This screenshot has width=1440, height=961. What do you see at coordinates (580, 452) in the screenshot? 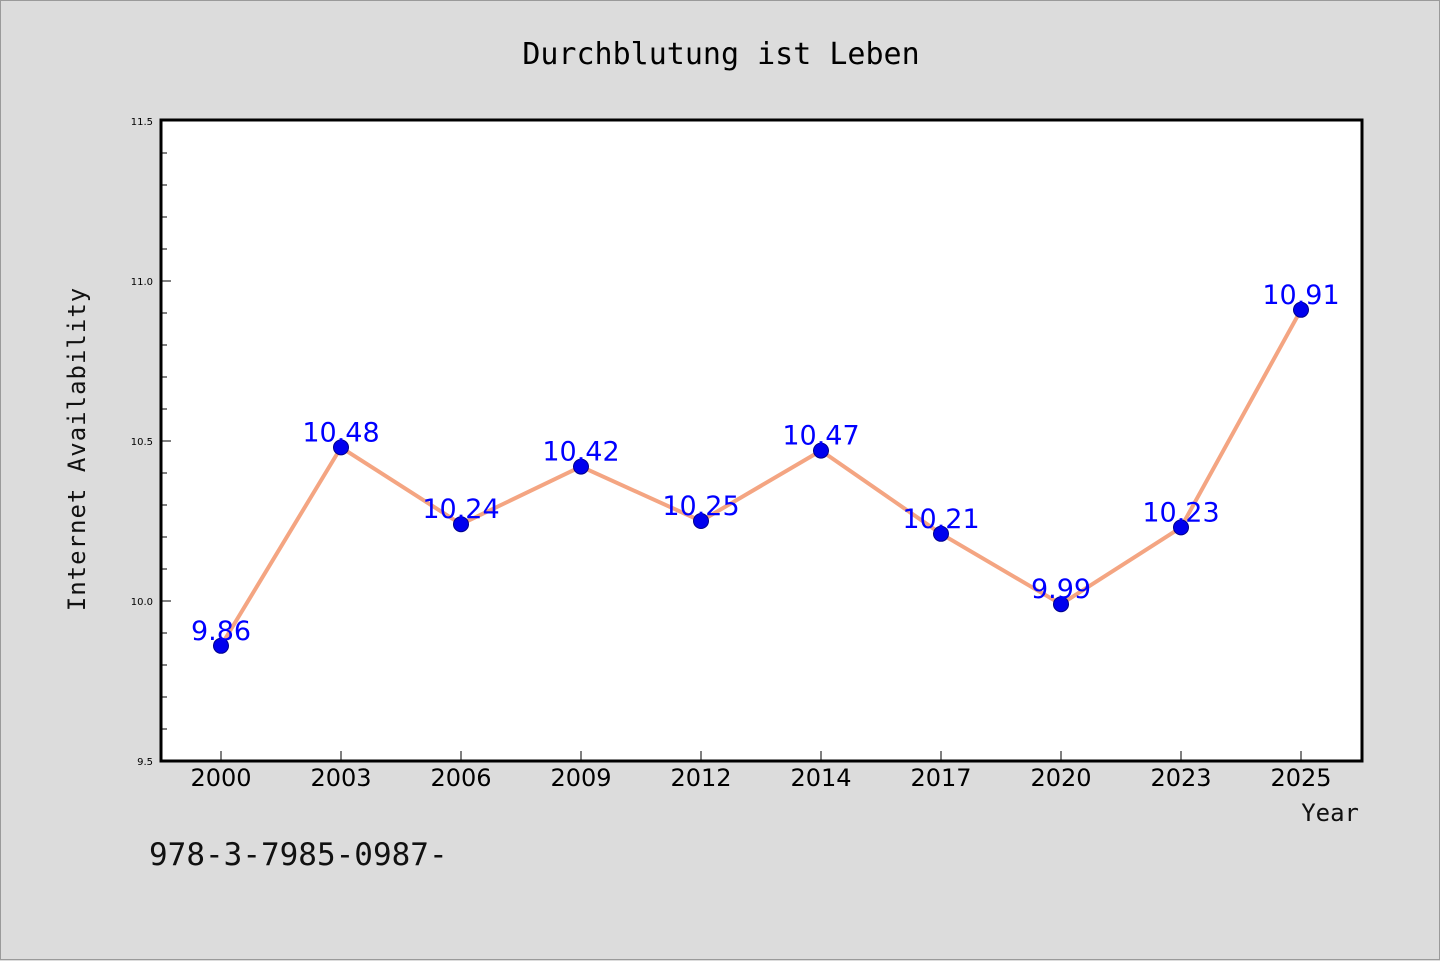
I see `data-label: 10.42` at bounding box center [580, 452].